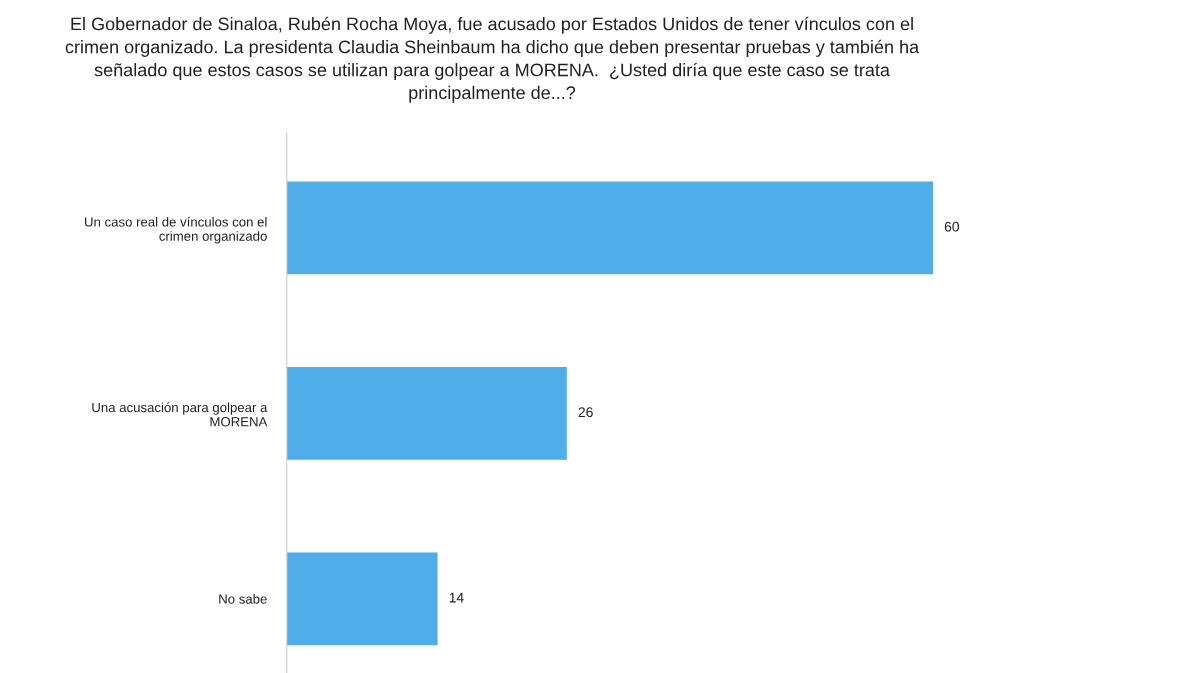  What do you see at coordinates (243, 599) in the screenshot?
I see `y-tick-label: No sabe` at bounding box center [243, 599].